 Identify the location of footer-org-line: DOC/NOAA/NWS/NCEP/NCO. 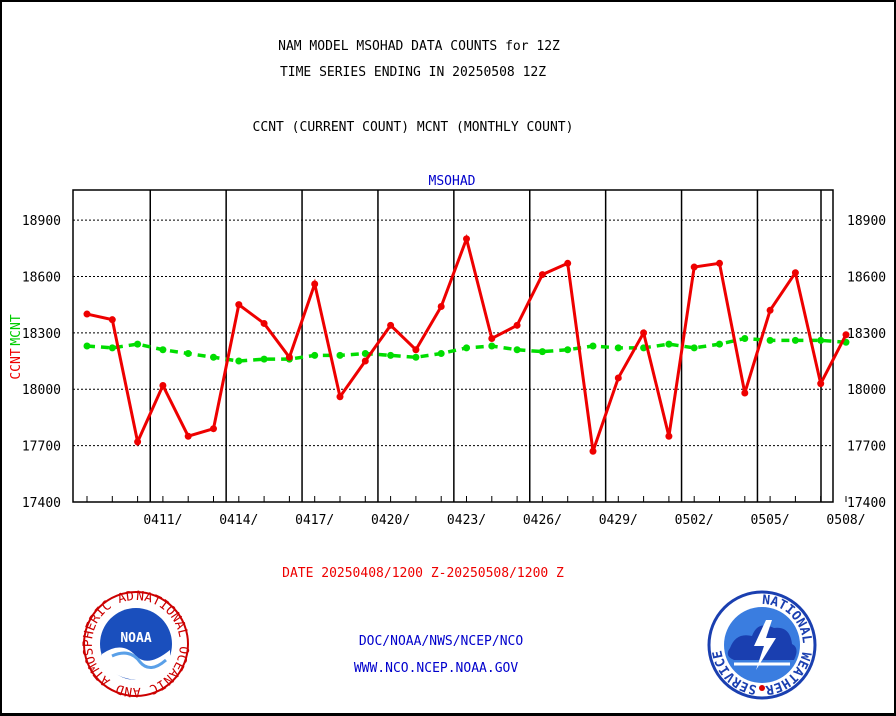
(441, 641).